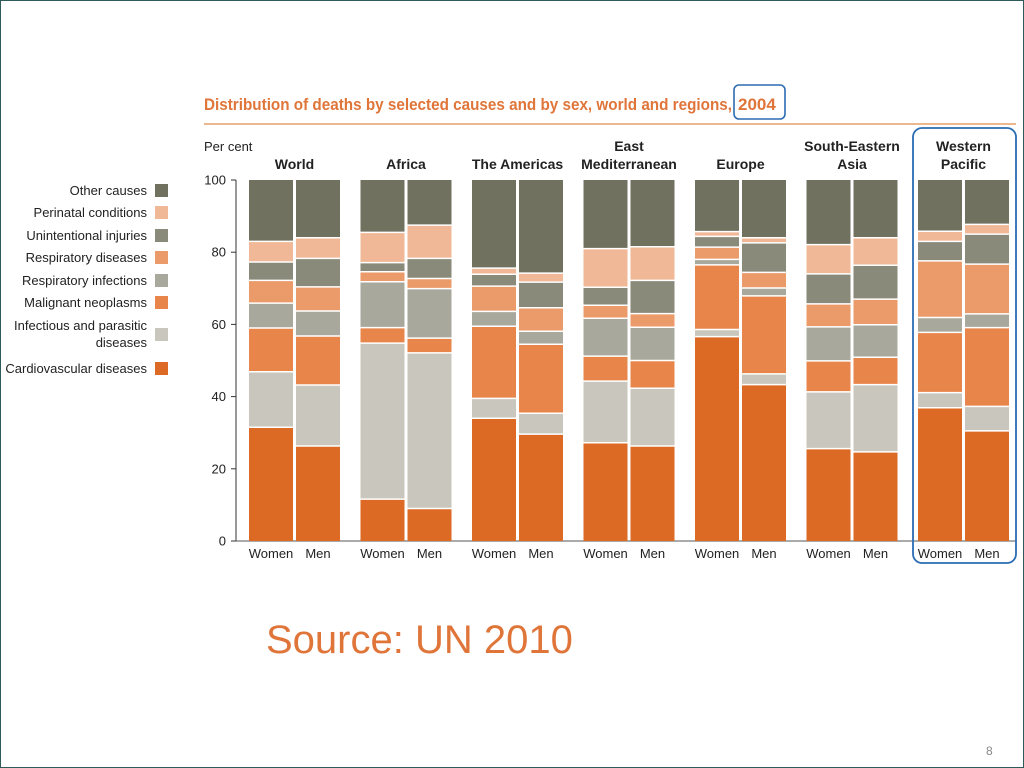 This screenshot has width=1024, height=768. Describe the element at coordinates (406, 164) in the screenshot. I see `region-label: Africa` at that location.